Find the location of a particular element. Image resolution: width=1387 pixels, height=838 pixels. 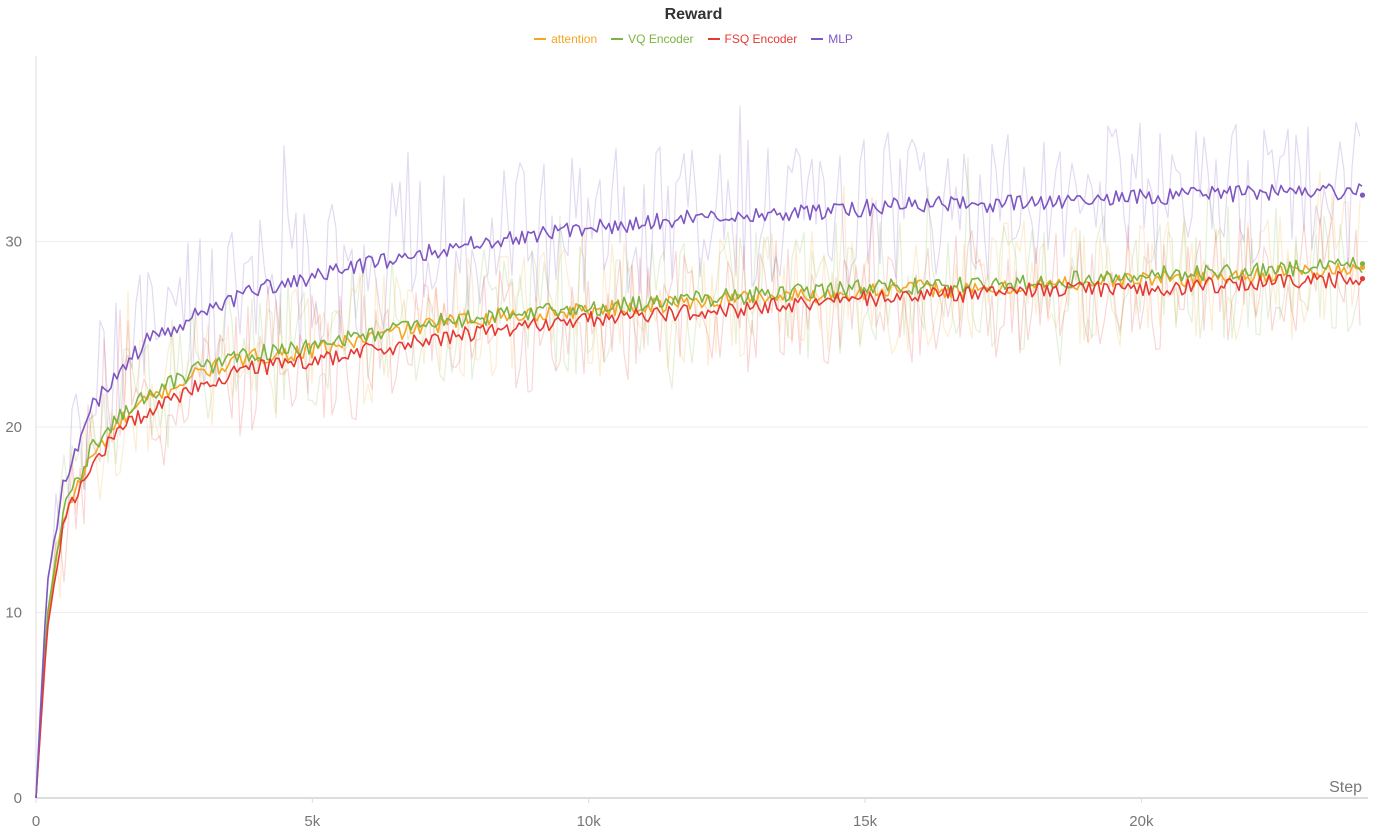

x-tick-label-20k: 20k is located at coordinates (1141, 821).